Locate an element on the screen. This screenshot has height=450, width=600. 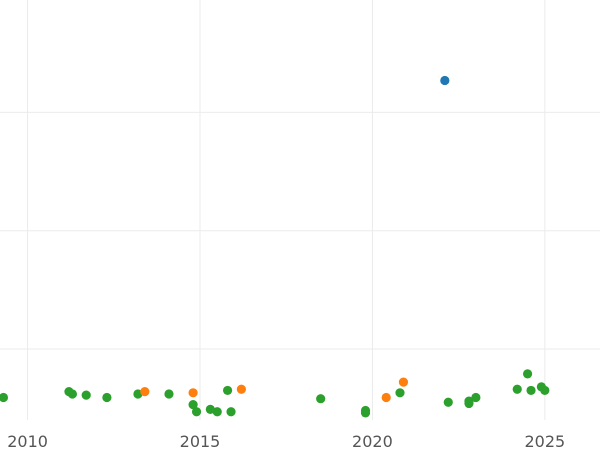
x-tick-label: 2025 is located at coordinates (544, 441).